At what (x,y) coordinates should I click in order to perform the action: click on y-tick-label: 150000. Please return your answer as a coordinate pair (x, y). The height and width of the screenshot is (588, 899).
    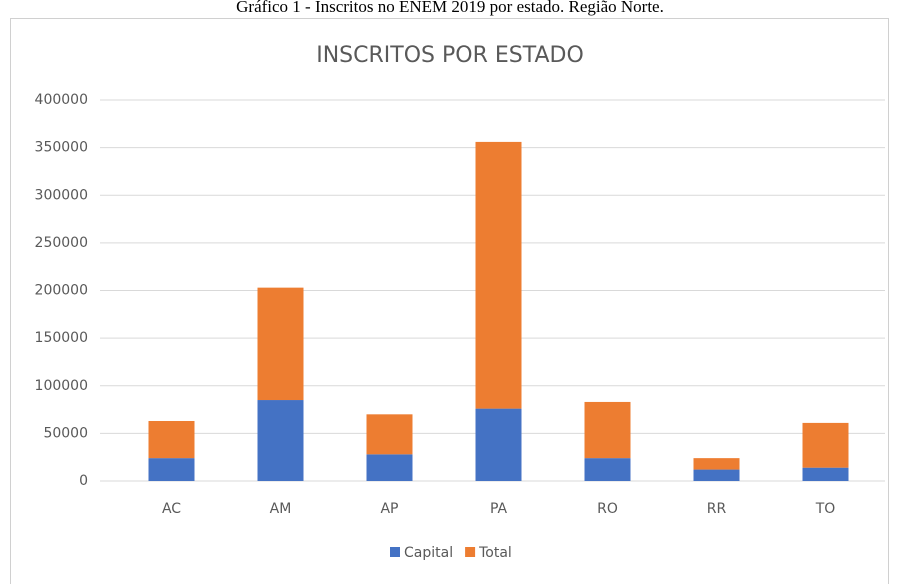
    Looking at the image, I should click on (61, 338).